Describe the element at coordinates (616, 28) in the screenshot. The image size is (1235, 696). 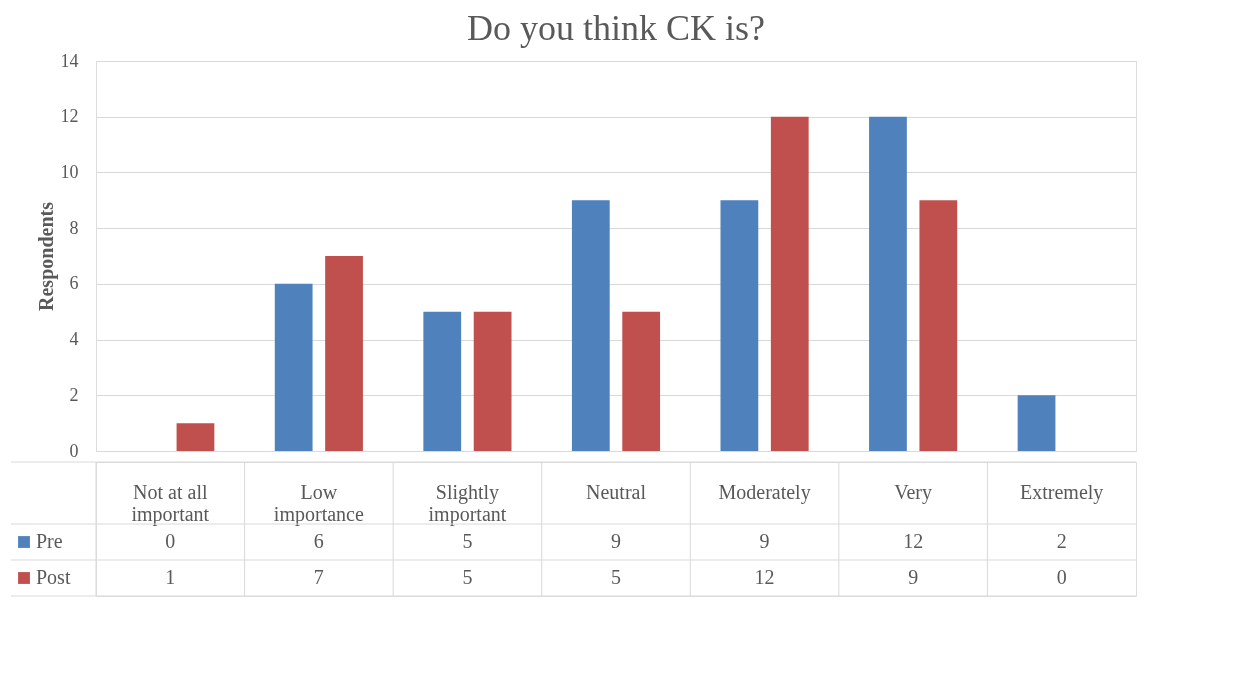
I see `chart-title: Do you think CK is?` at that location.